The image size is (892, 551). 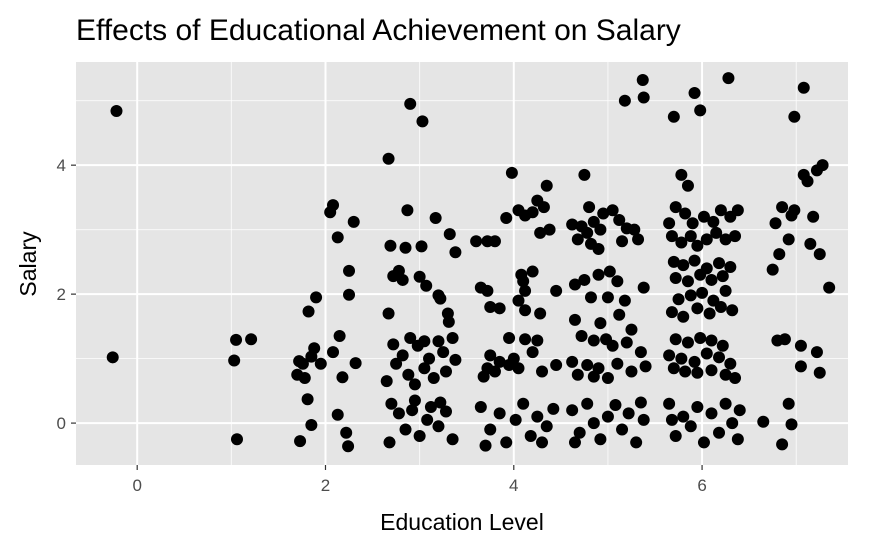 What do you see at coordinates (325, 485) in the screenshot?
I see `x-tick-label: 2` at bounding box center [325, 485].